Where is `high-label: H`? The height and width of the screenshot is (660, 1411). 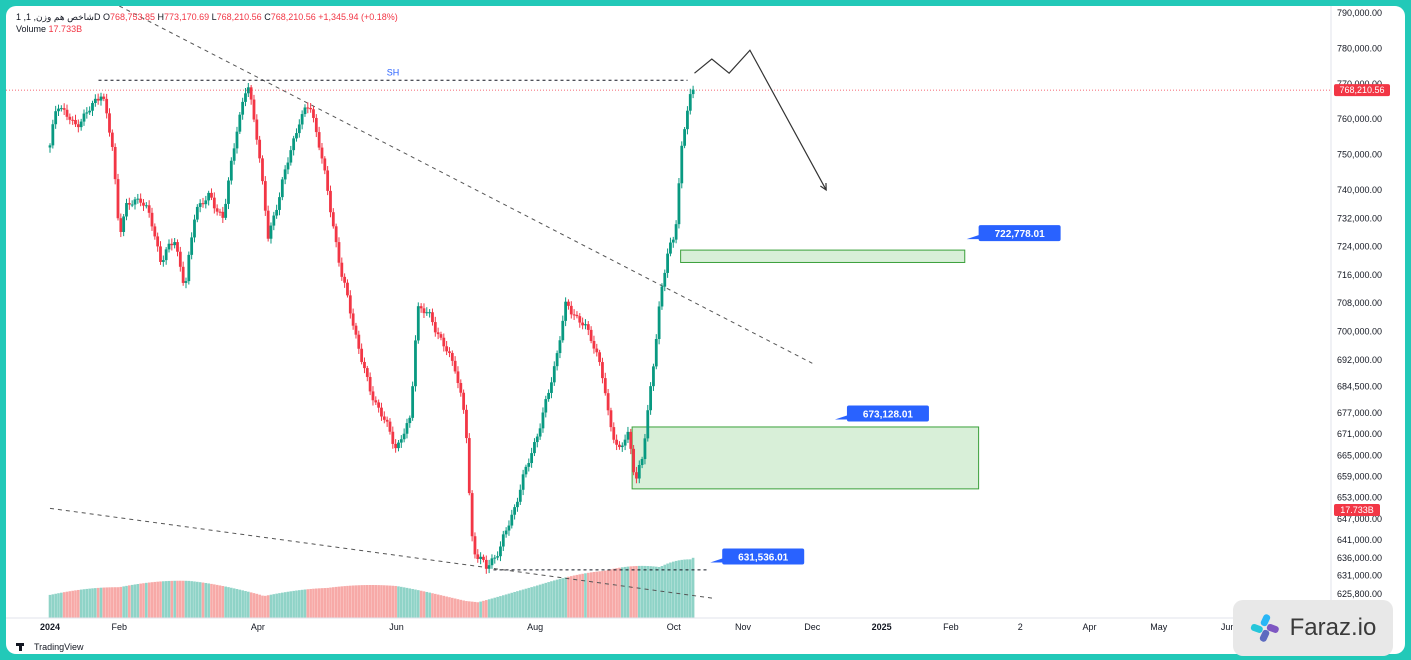 high-label: H is located at coordinates (161, 17).